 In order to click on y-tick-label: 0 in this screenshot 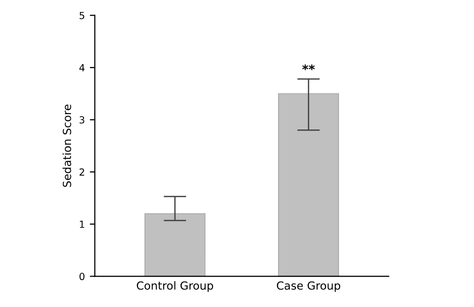, I will do `click(82, 276)`.